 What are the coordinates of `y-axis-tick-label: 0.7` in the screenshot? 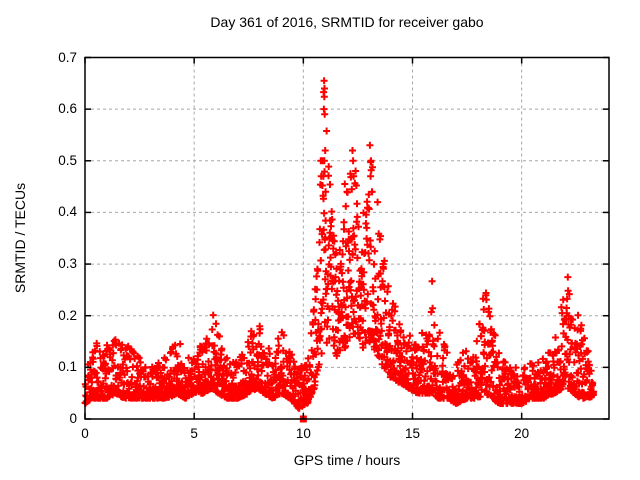 It's located at (67, 57).